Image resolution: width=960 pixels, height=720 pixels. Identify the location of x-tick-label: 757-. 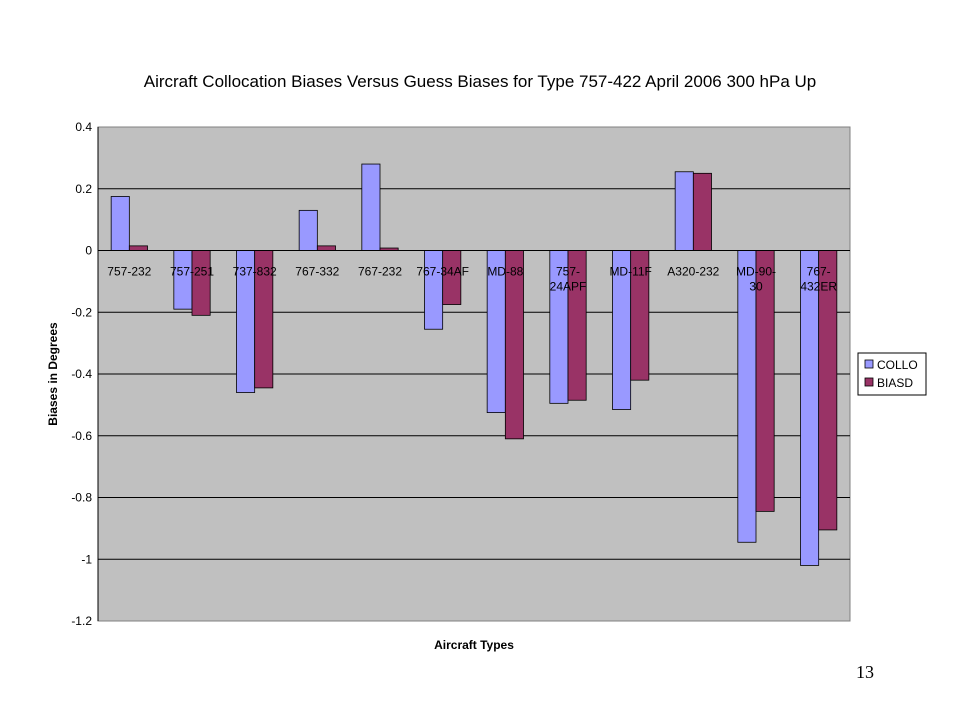
(568, 272).